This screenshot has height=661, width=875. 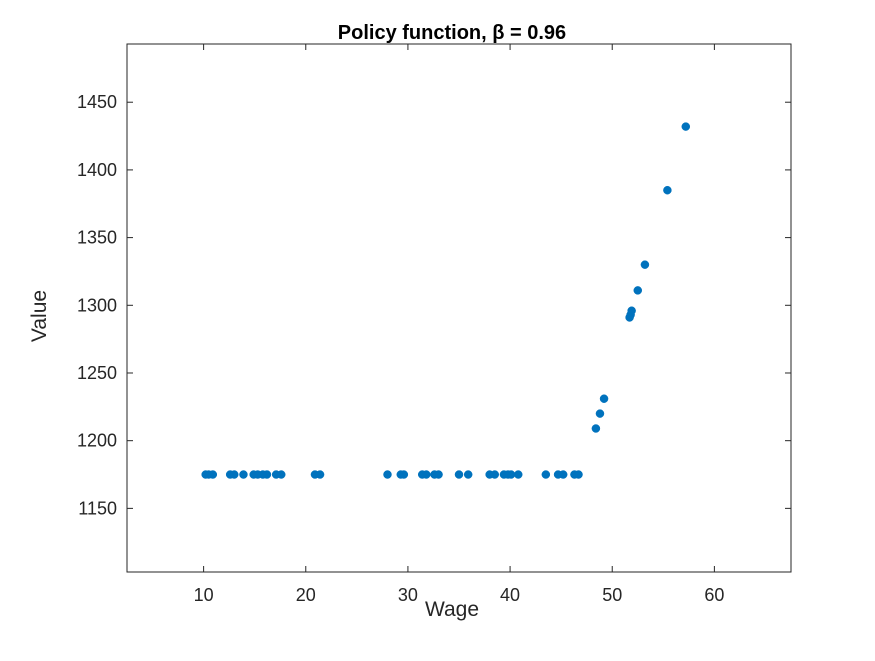 What do you see at coordinates (204, 595) in the screenshot?
I see `x-tick-label: 10` at bounding box center [204, 595].